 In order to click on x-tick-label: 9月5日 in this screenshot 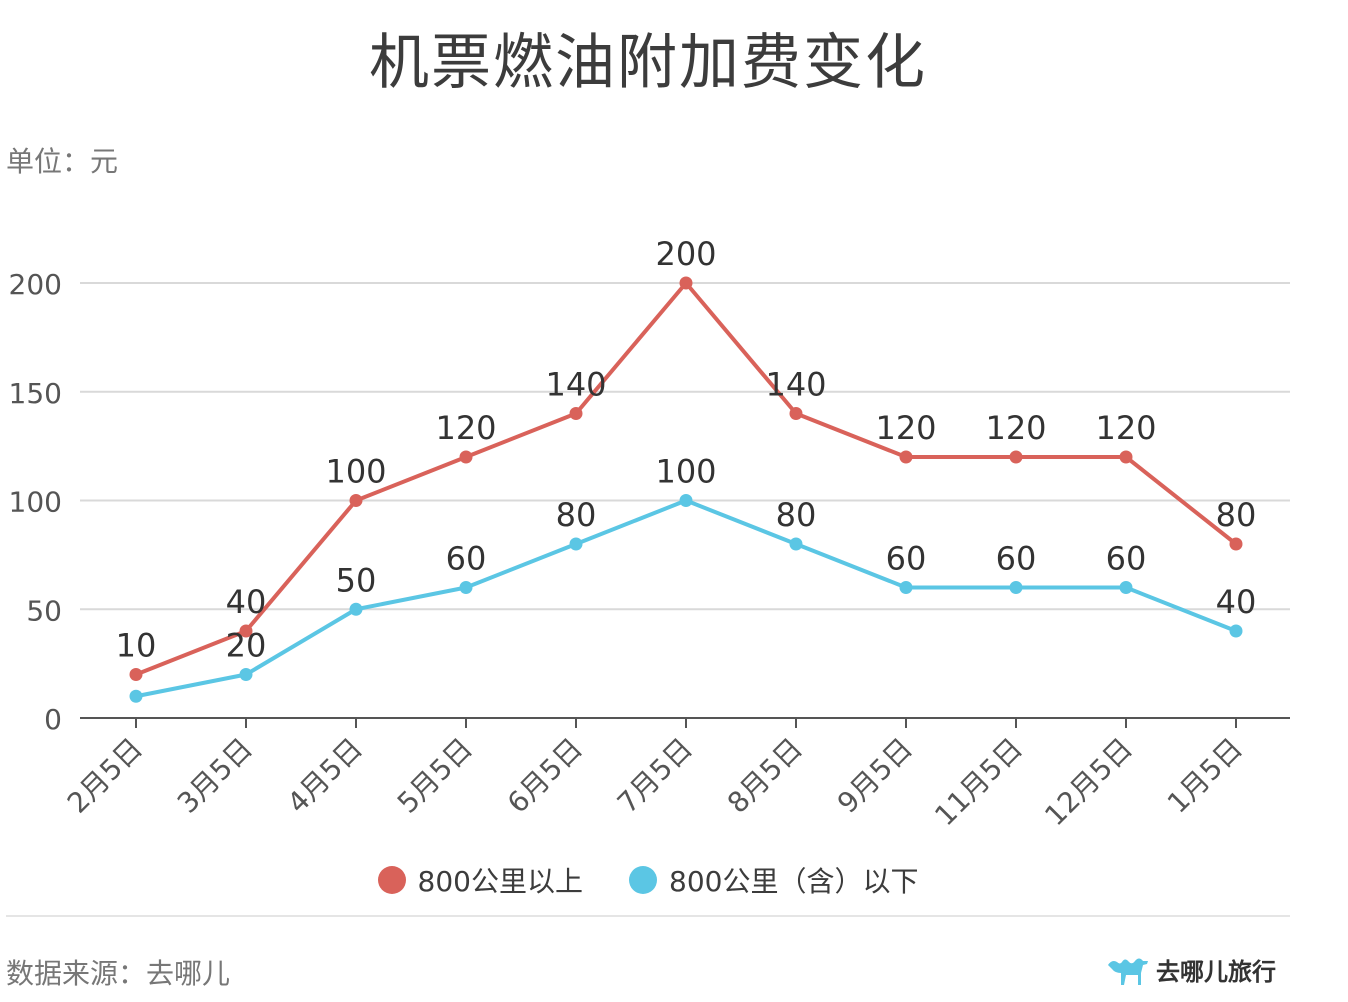, I will do `click(875, 776)`.